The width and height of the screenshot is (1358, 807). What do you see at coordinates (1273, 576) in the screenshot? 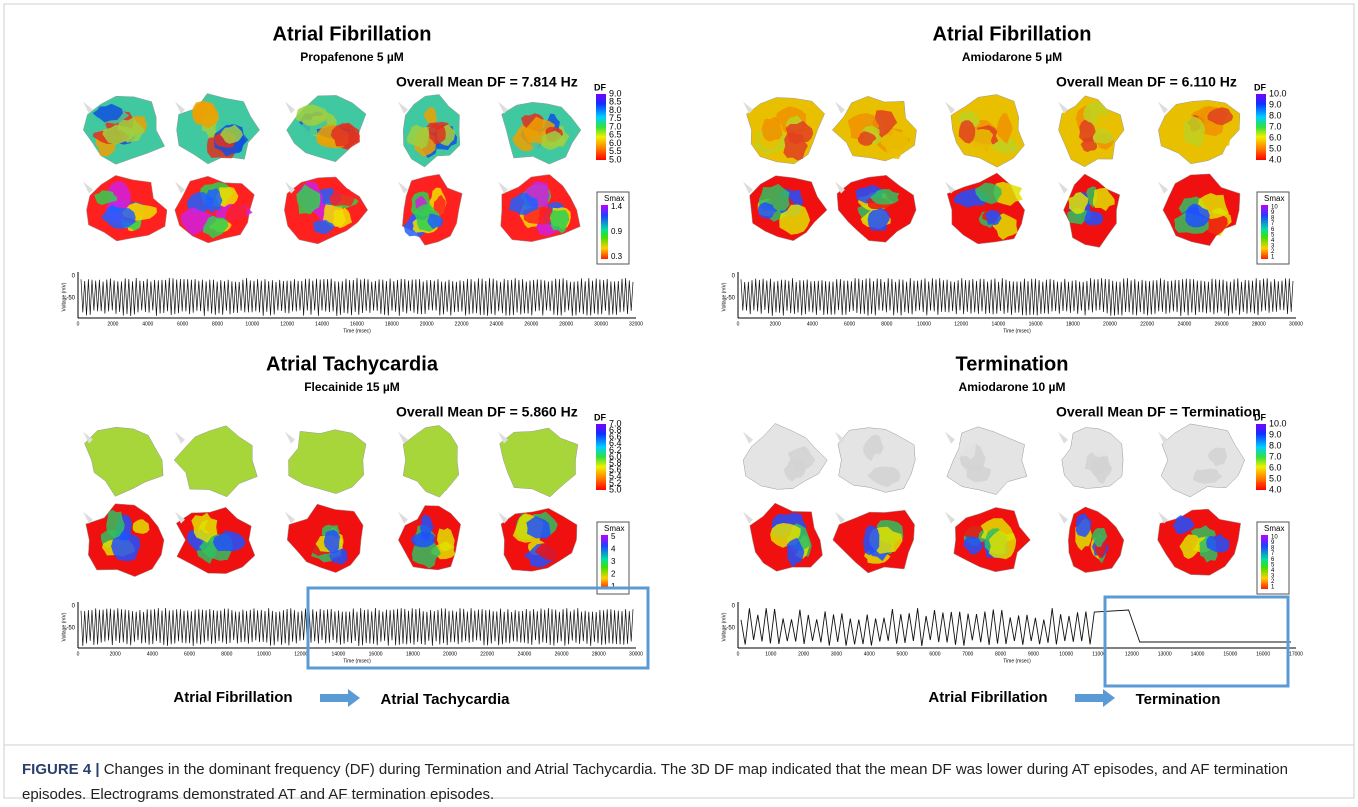
I see `smax-colorbar-tick: 3` at bounding box center [1273, 576].